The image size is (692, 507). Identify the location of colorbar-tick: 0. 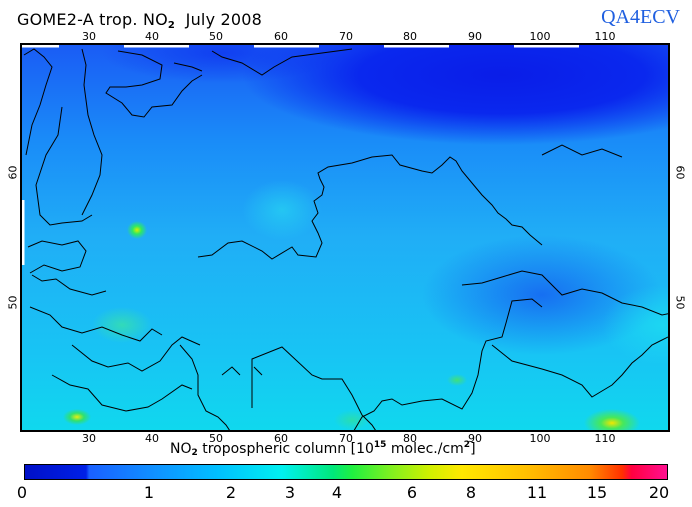
(22, 492).